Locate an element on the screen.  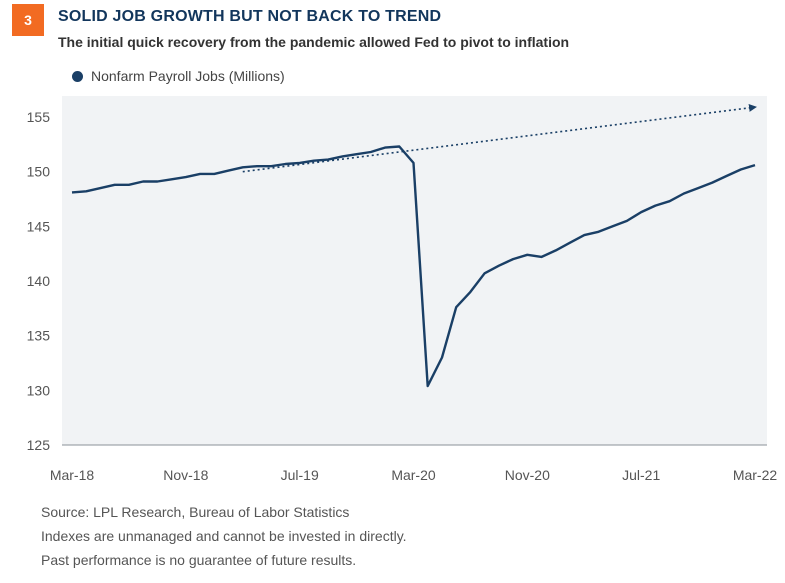
x-tick-label: Mar-18 is located at coordinates (72, 475).